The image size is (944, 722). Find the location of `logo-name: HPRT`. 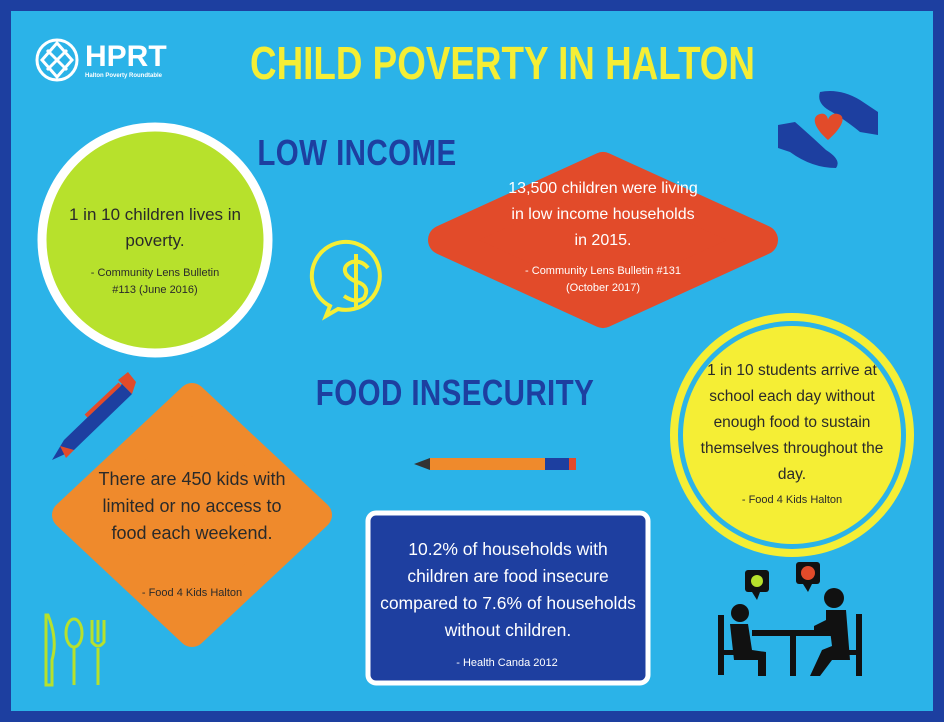

logo-name: HPRT is located at coordinates (126, 56).